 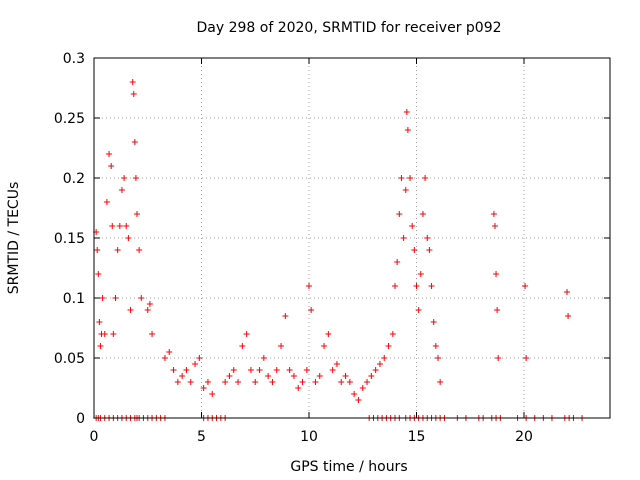 What do you see at coordinates (69, 359) in the screenshot?
I see `y-tick-label: 0.05` at bounding box center [69, 359].